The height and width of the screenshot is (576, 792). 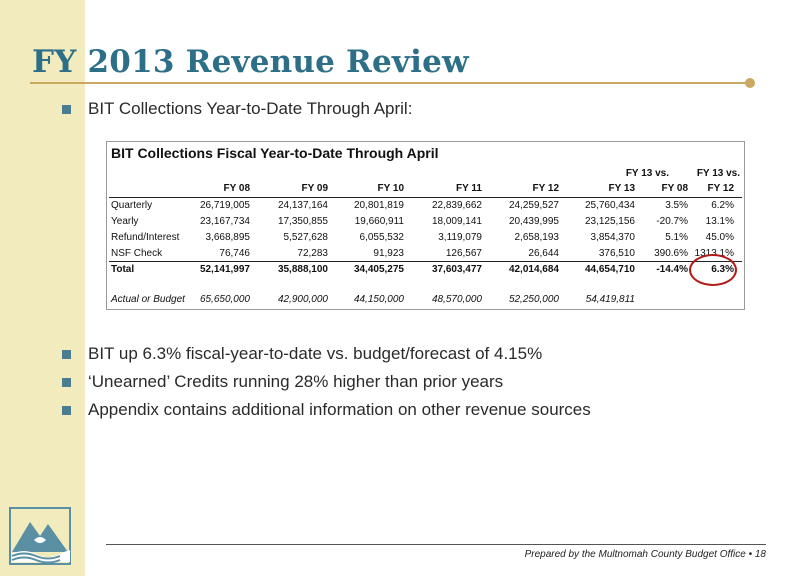 What do you see at coordinates (676, 237) in the screenshot?
I see `table-cell: 5.1%` at bounding box center [676, 237].